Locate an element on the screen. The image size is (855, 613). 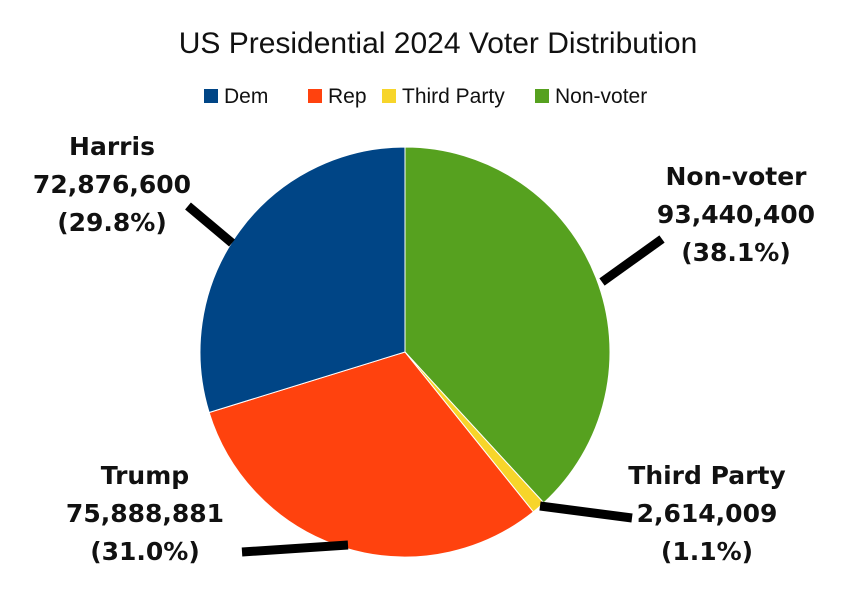
leader-line-third is located at coordinates (586, 512).